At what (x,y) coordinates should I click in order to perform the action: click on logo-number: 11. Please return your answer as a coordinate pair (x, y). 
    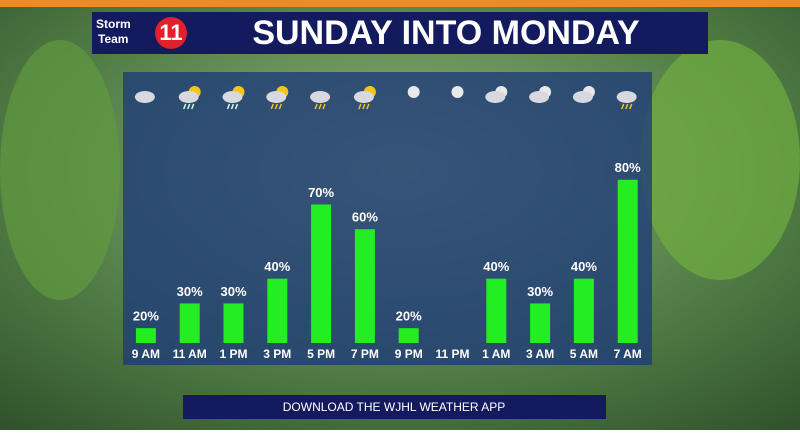
    Looking at the image, I should click on (170, 32).